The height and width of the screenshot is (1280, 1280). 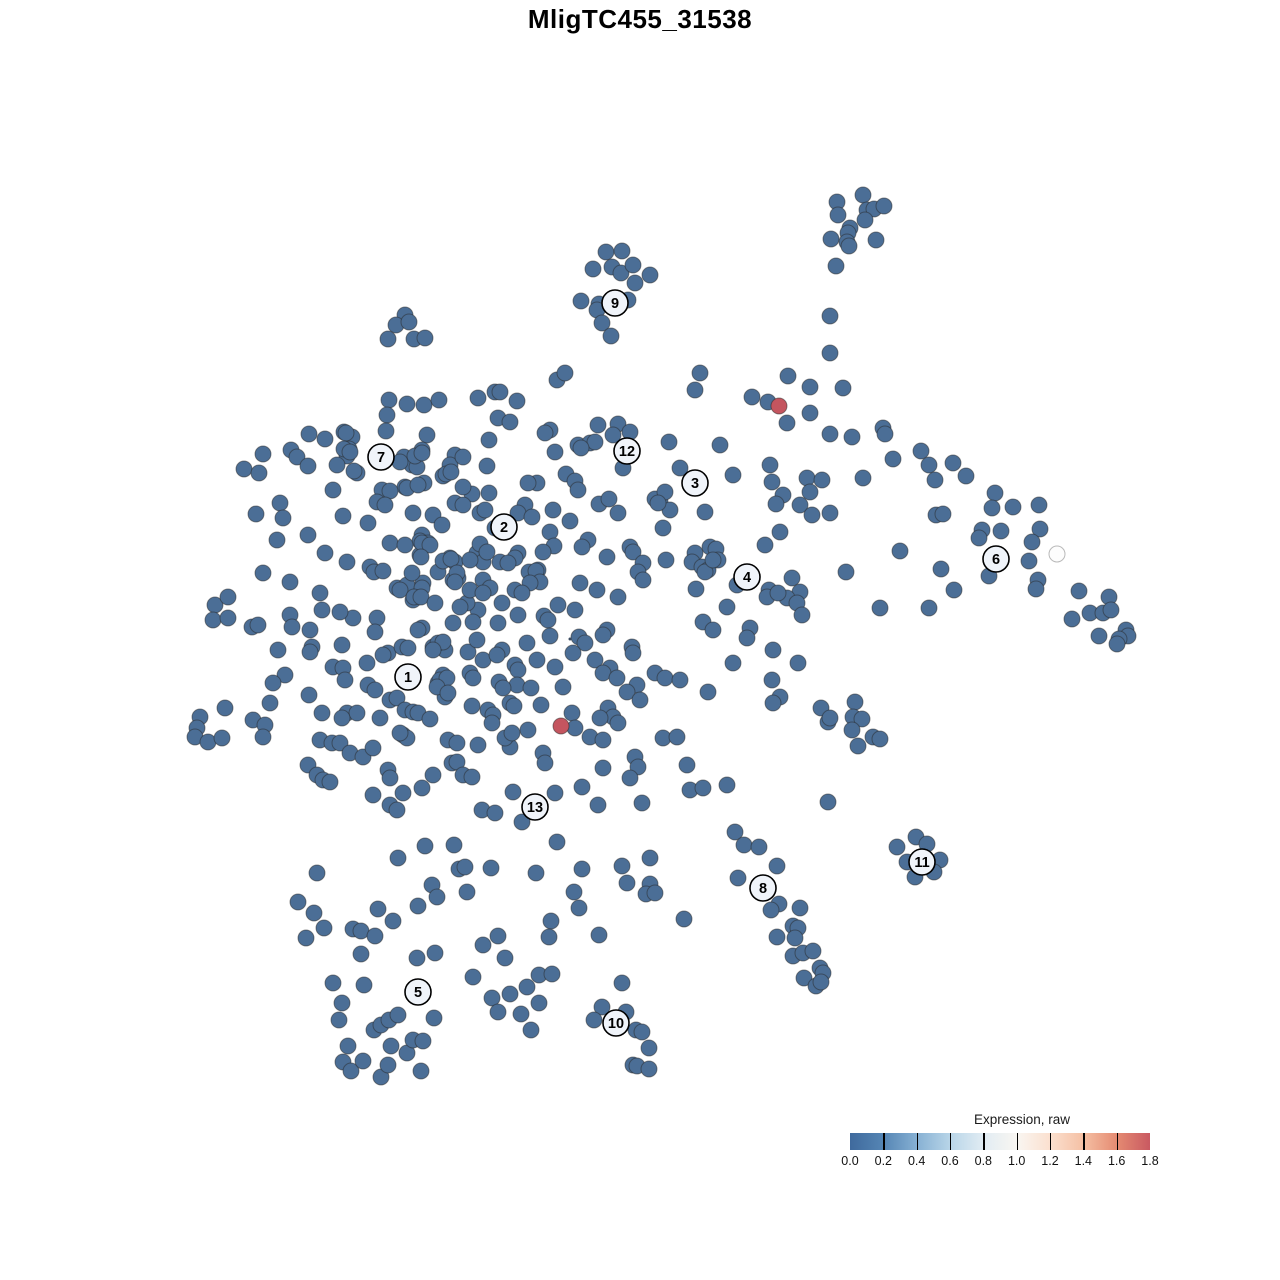 I want to click on cluster-badge-label: 3, so click(x=695, y=484).